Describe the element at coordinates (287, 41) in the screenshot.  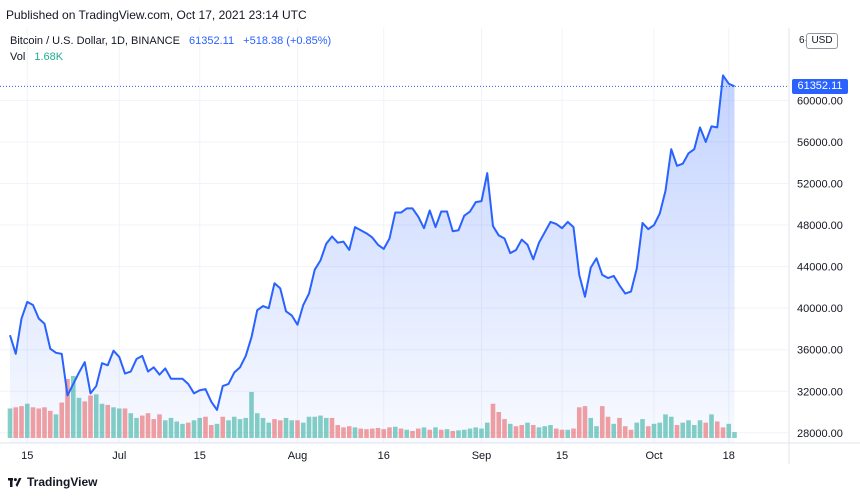
I see `legend-change: +518.38 (+0.85%)` at that location.